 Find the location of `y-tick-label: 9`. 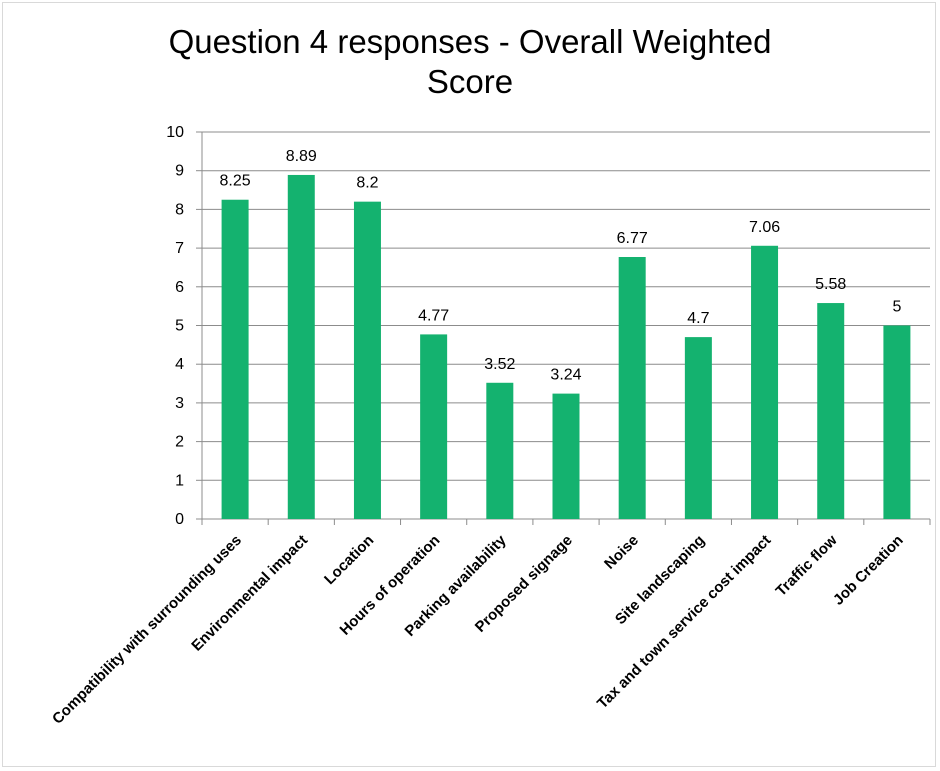

y-tick-label: 9 is located at coordinates (179, 171).